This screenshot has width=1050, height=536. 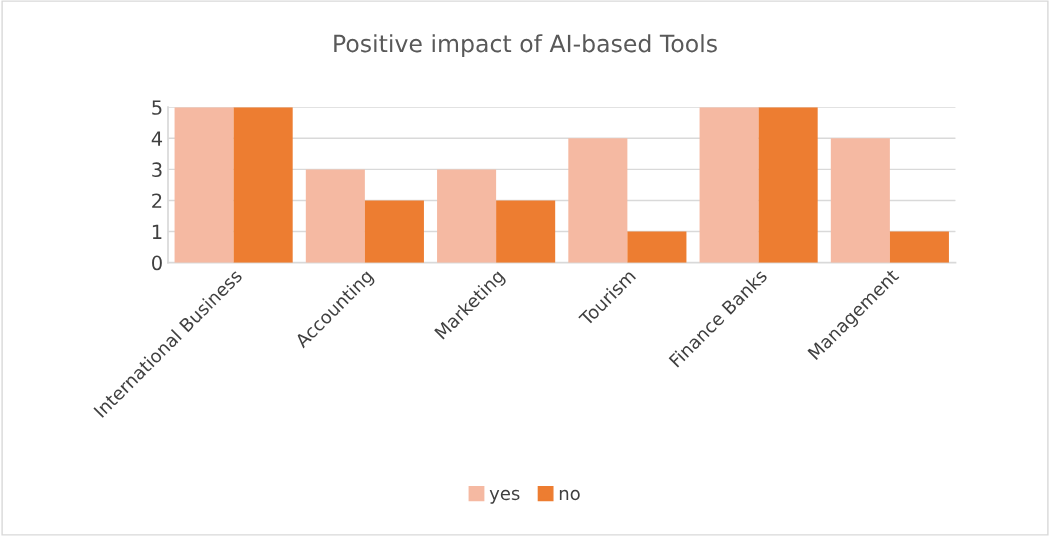 What do you see at coordinates (157, 107) in the screenshot?
I see `y-tick-label: 5` at bounding box center [157, 107].